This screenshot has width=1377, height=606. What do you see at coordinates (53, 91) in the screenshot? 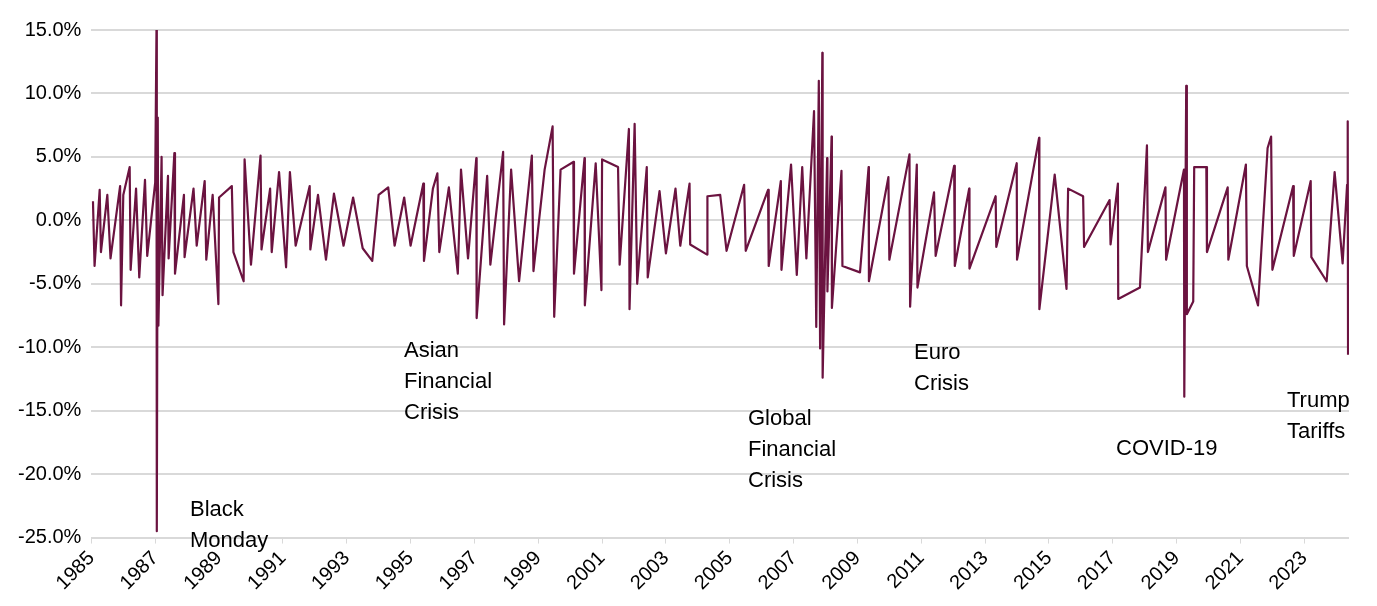
I see `y-tick-label: 10.0%` at bounding box center [53, 91].